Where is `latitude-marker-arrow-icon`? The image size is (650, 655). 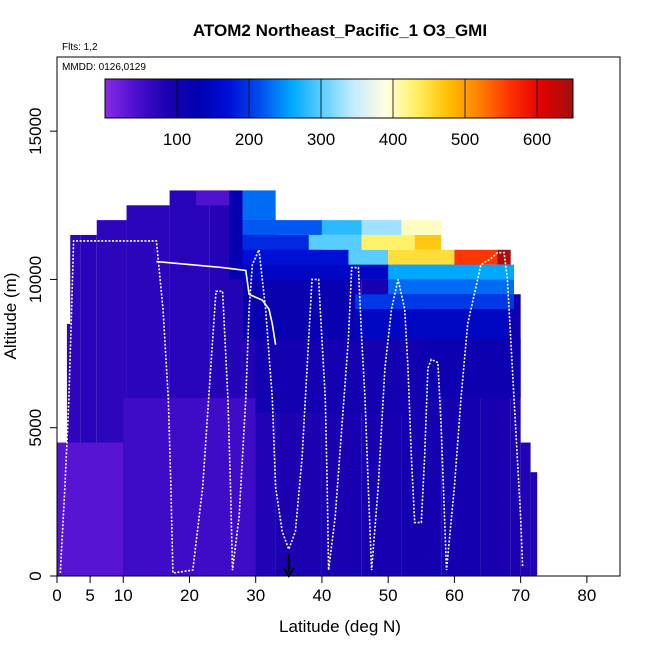 latitude-marker-arrow-icon is located at coordinates (288, 572).